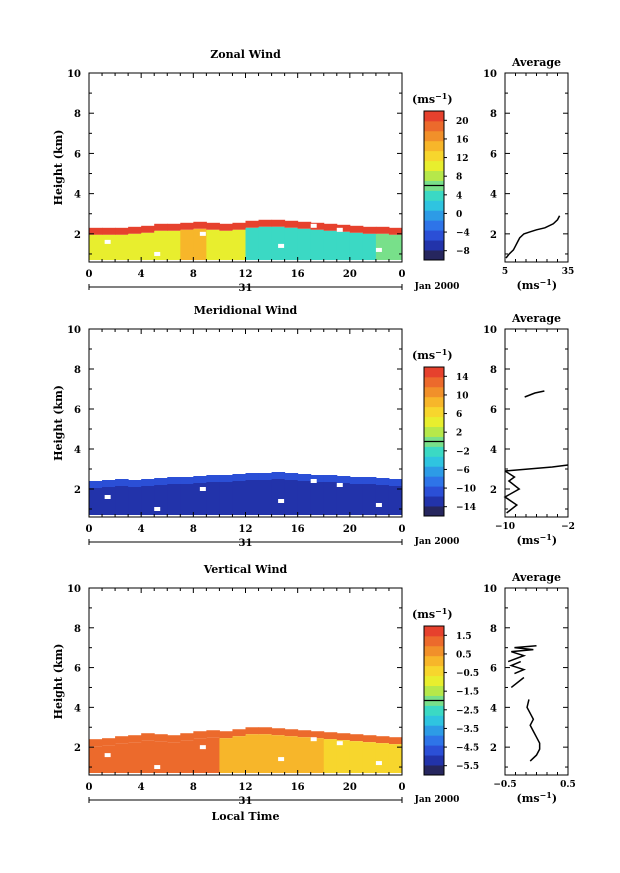 The image size is (620, 873). I want to click on colorbar-unit: (ms−1), so click(432, 354).